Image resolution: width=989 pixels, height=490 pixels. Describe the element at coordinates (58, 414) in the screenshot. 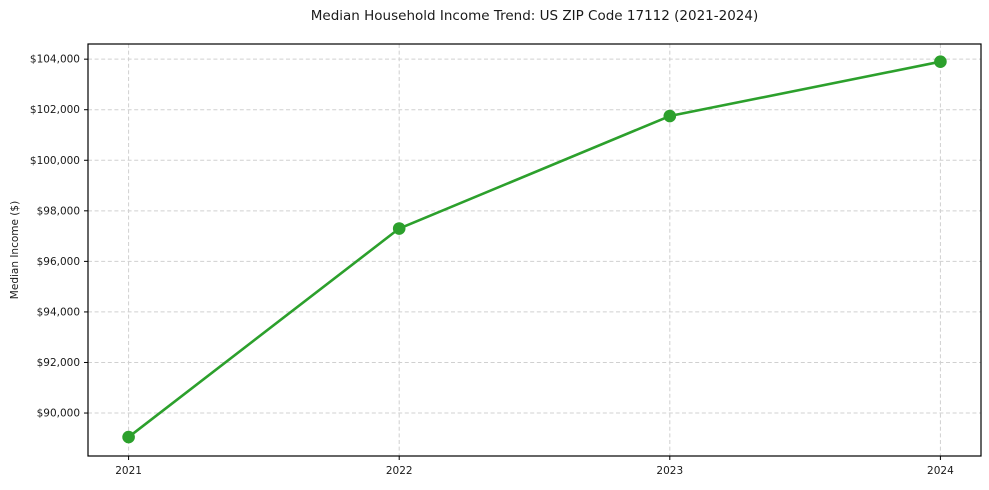

I see `y-tick-label: $90,000` at that location.